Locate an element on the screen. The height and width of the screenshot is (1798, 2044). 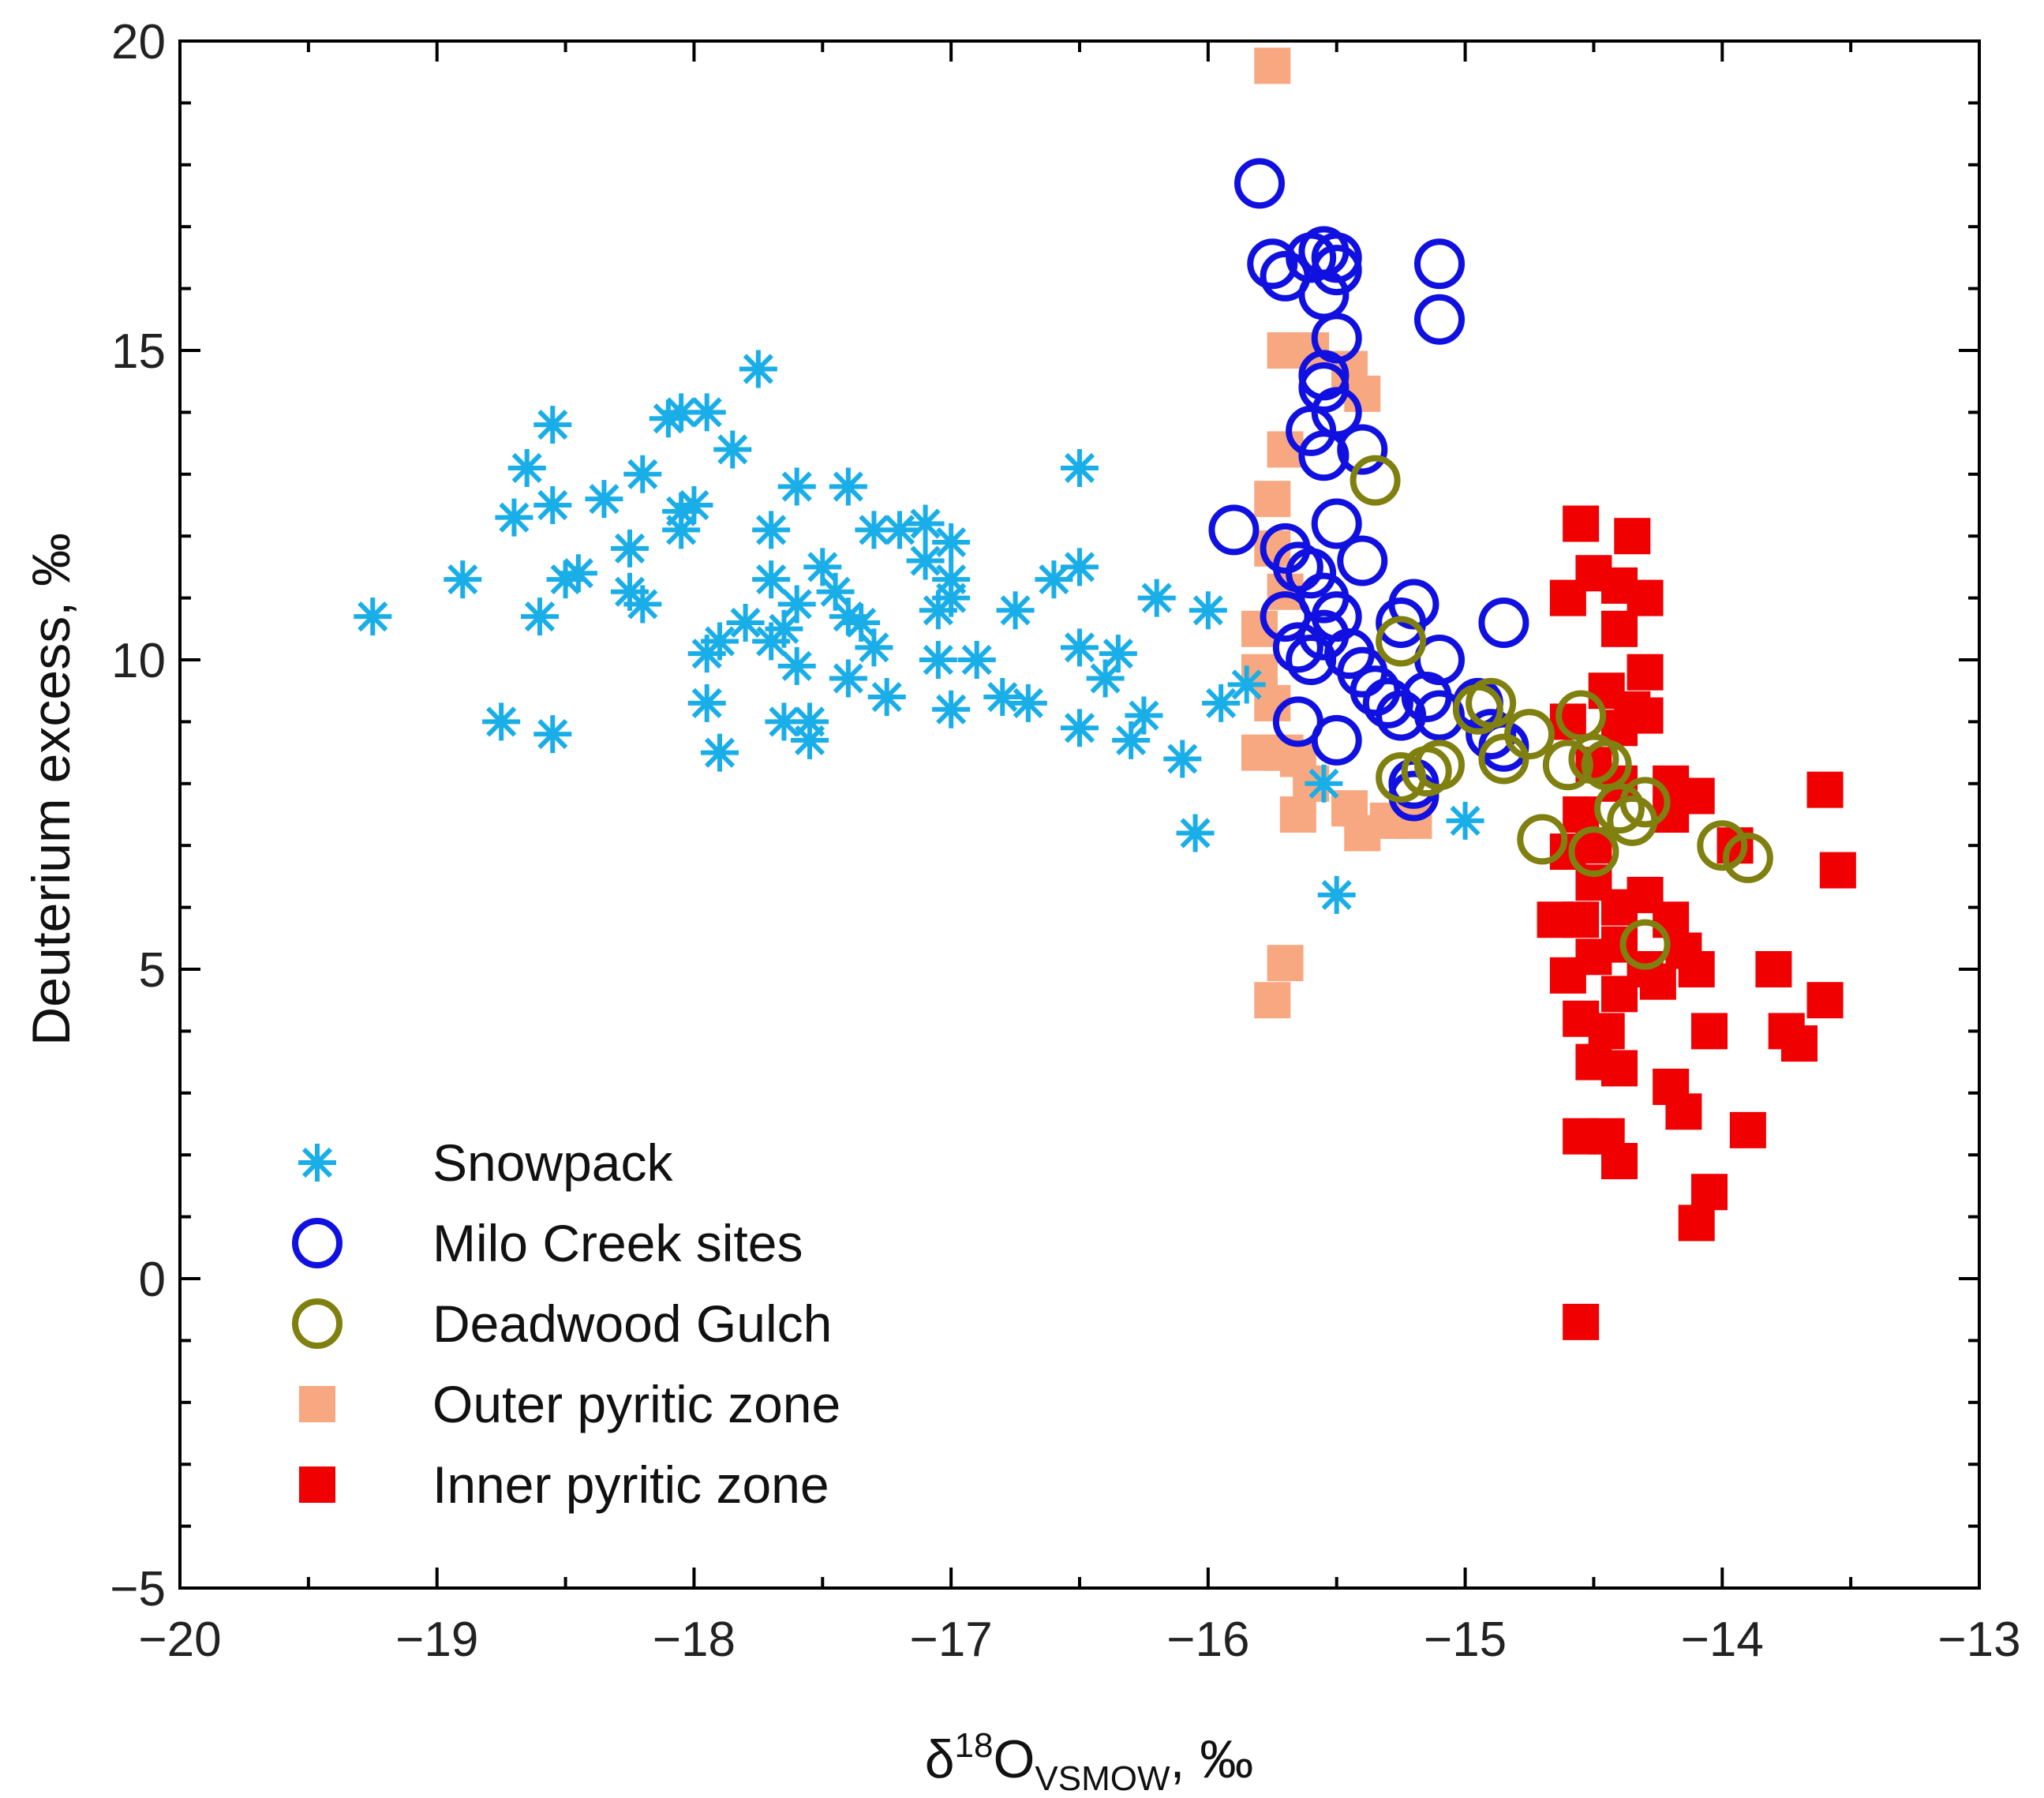
legend-marker-deadwood-gulch is located at coordinates (317, 1323).